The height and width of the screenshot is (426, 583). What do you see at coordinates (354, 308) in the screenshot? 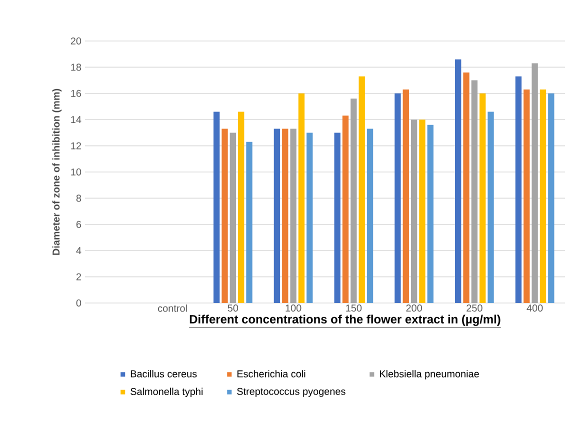
I see `x-tick-label: 150` at bounding box center [354, 308].